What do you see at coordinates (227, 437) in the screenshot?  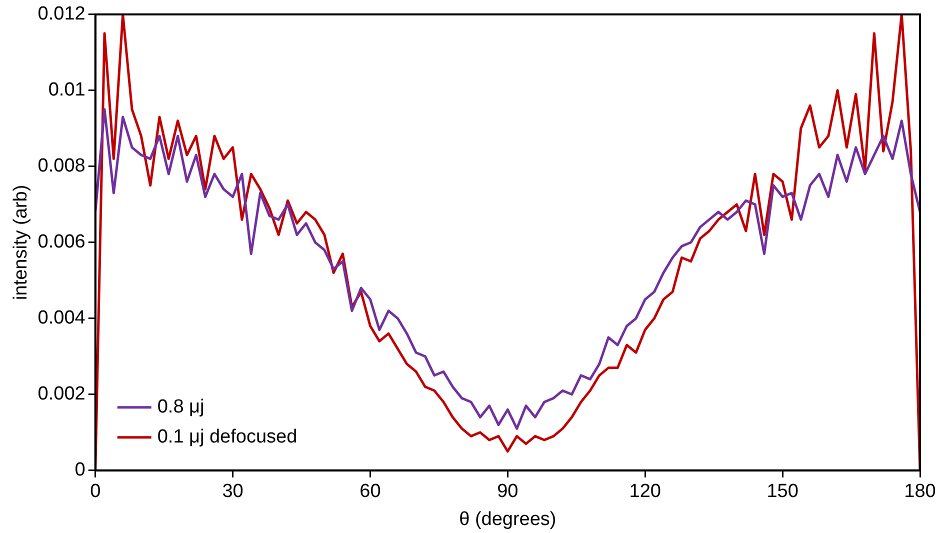 I see `legend-label: 0.1 μj defocused` at bounding box center [227, 437].